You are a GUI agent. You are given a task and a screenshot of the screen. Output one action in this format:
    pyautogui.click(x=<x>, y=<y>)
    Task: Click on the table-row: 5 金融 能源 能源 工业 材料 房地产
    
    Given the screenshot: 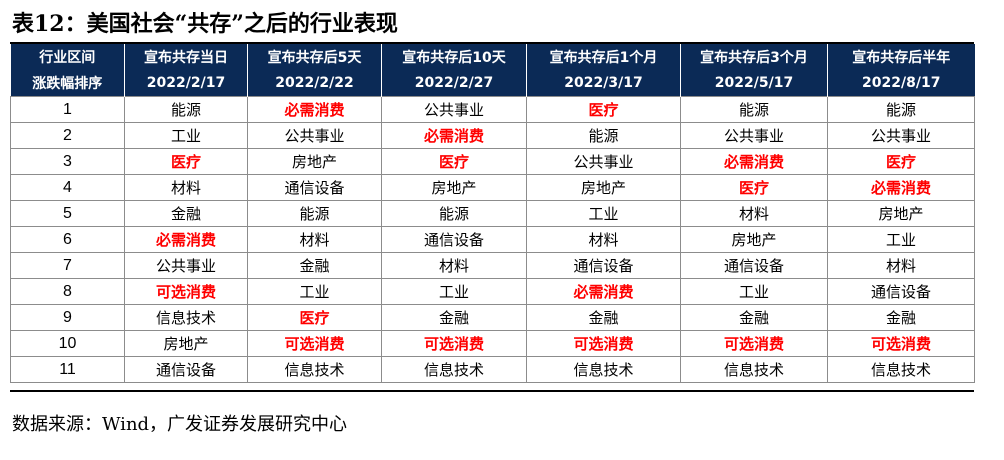 What is the action you would take?
    pyautogui.click(x=492, y=213)
    